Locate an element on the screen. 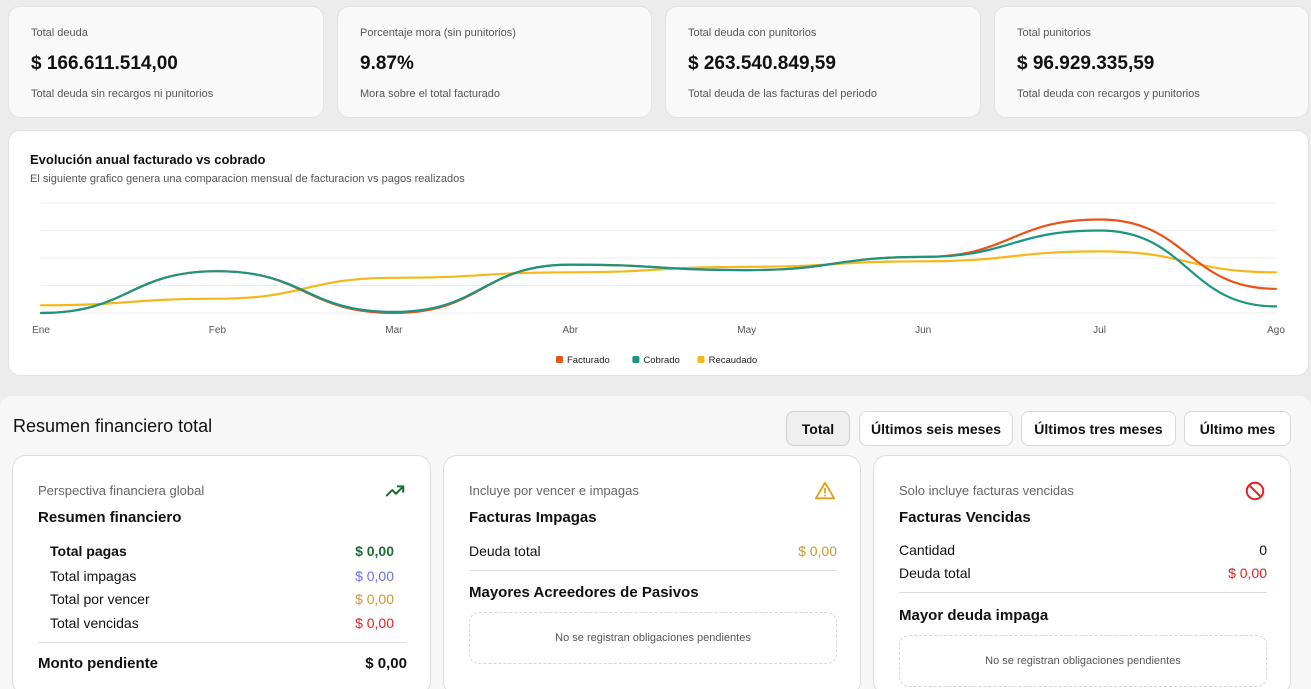 This screenshot has height=689, width=1311. kpi-value: 9.87% is located at coordinates (387, 63).